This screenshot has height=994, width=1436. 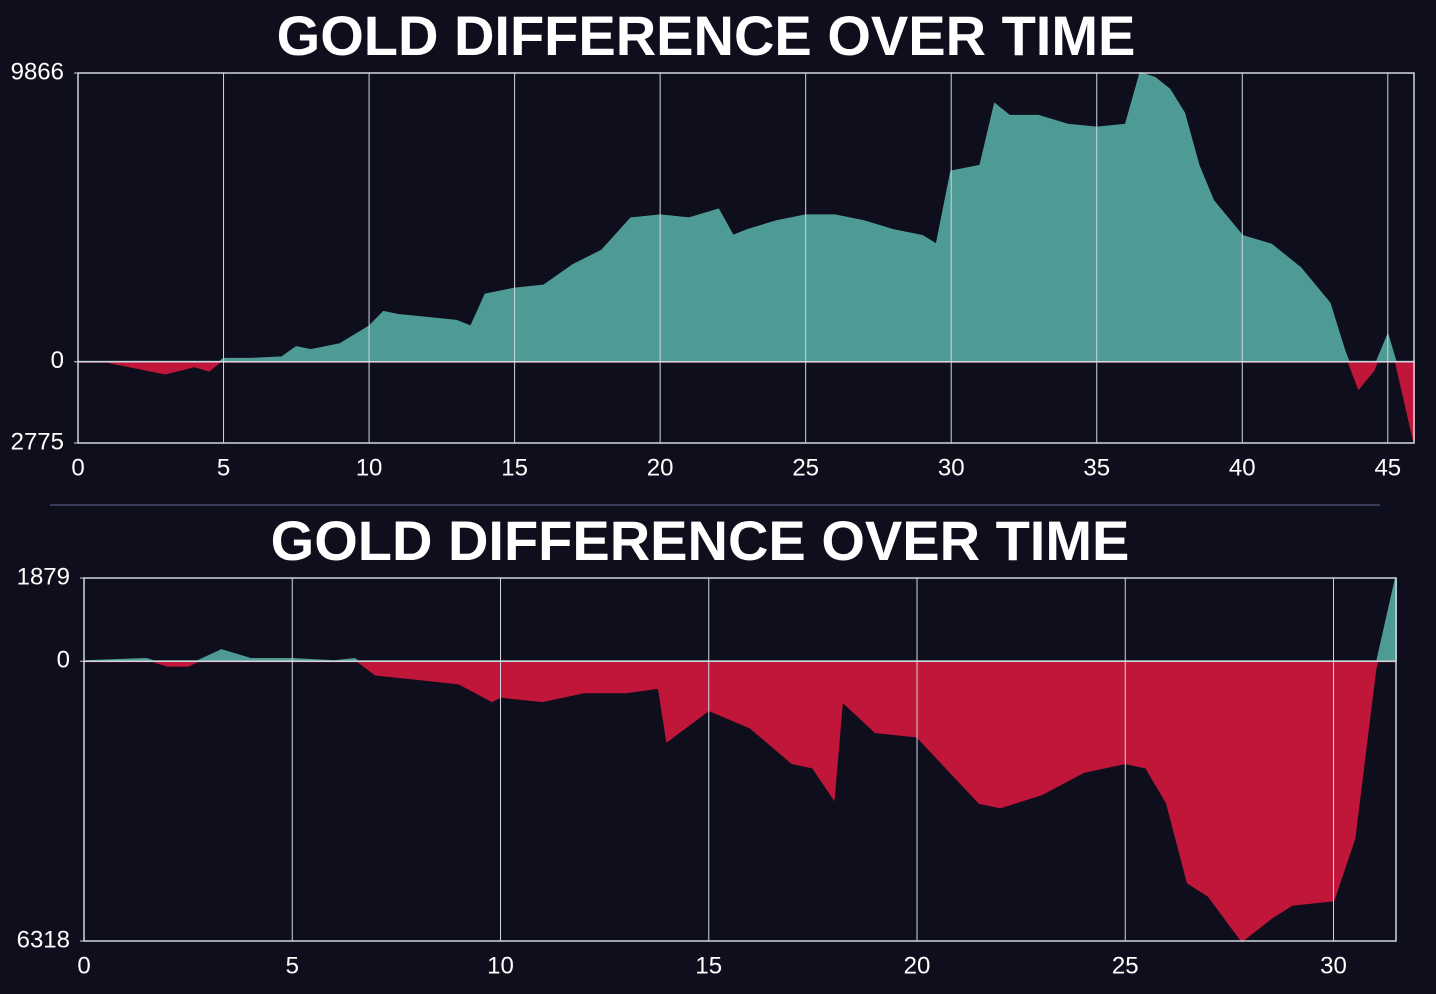 I want to click on y-tick-label: 1879, so click(x=43, y=576).